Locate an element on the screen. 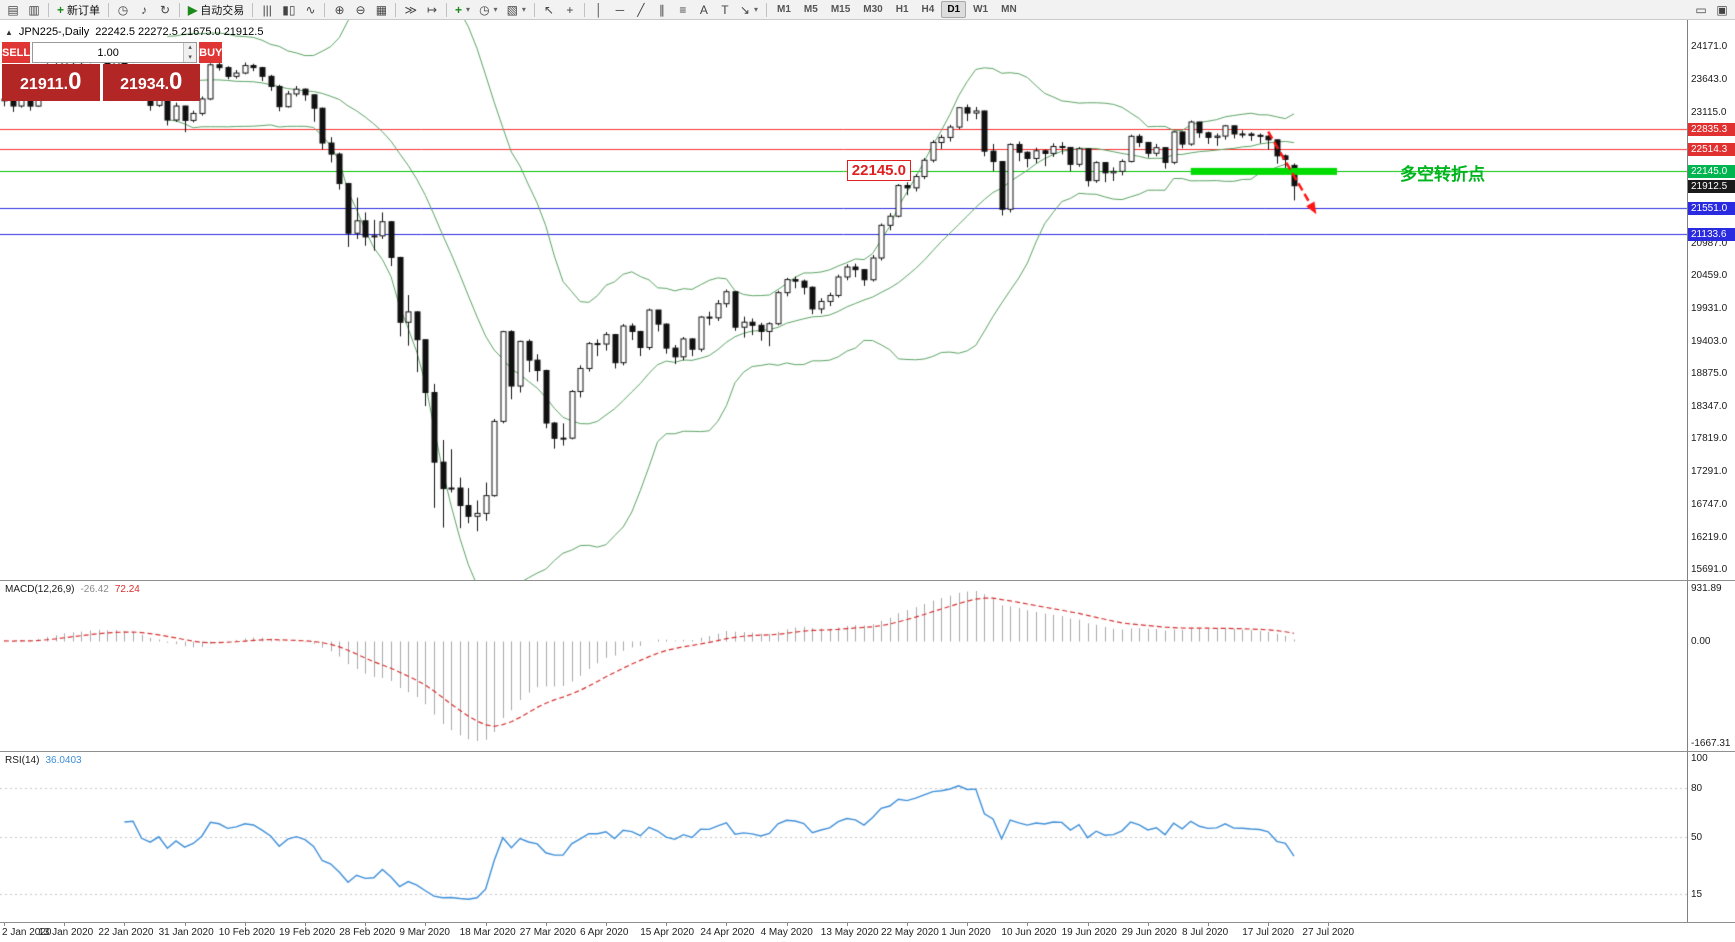  maximize-window-icon: ▣ is located at coordinates (1722, 9).